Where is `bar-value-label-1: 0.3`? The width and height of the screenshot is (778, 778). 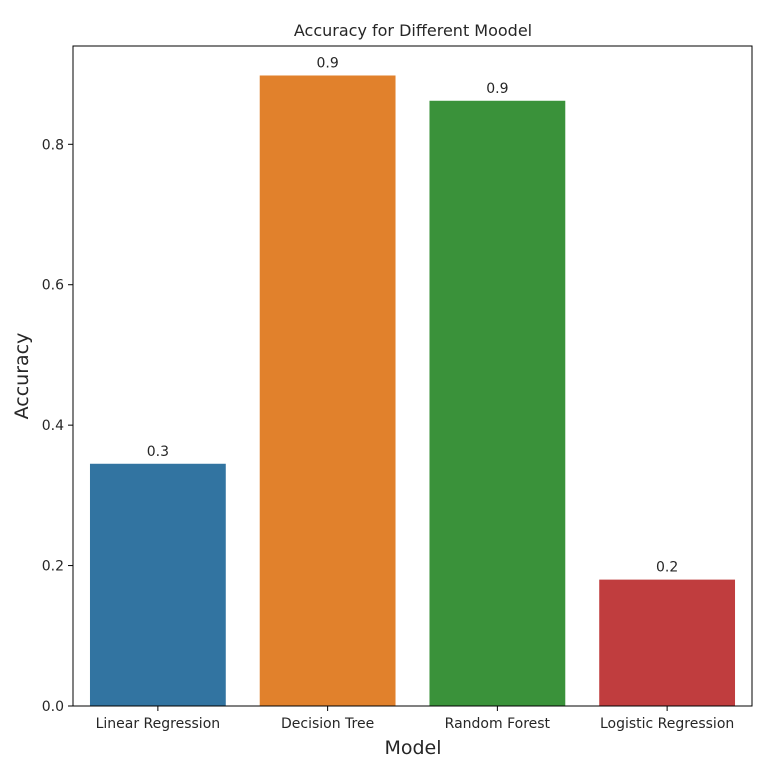
bar-value-label-1: 0.3 is located at coordinates (158, 452).